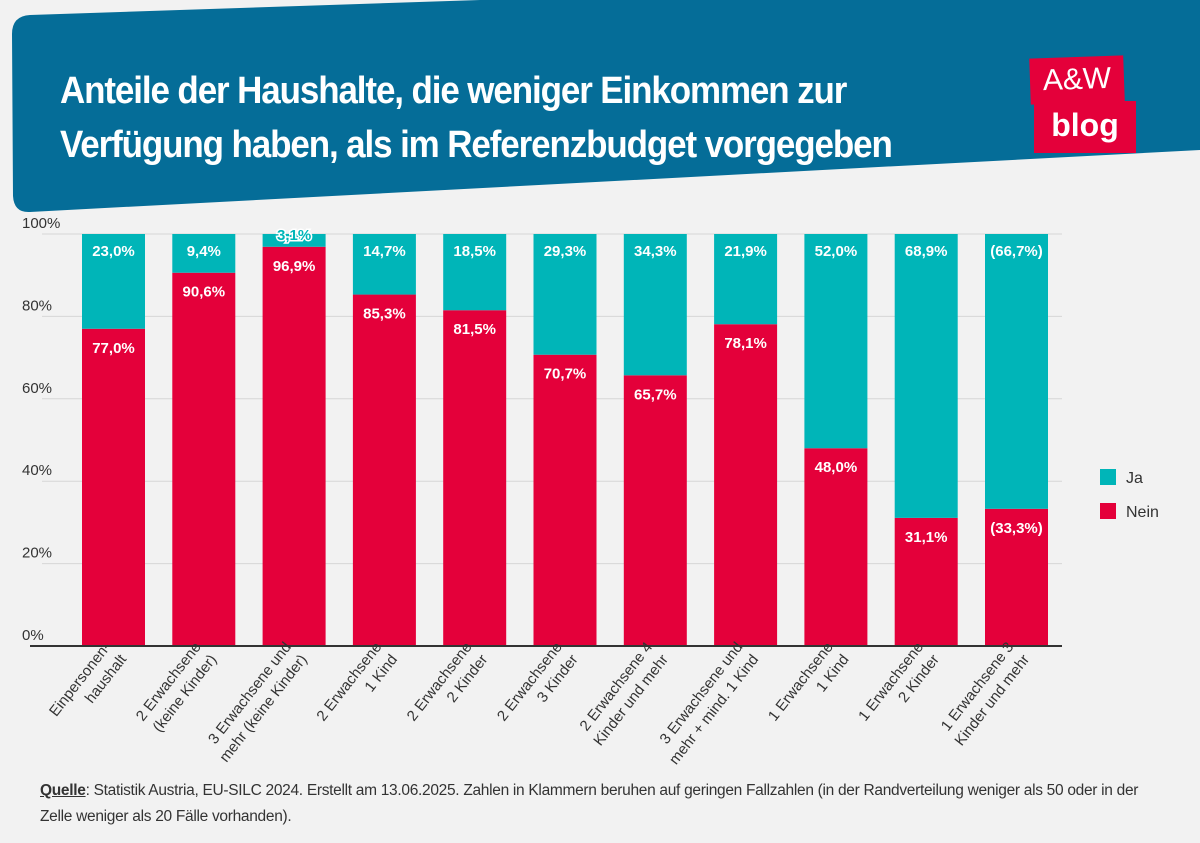  I want to click on data-label-nein: 70,7%, so click(565, 374).